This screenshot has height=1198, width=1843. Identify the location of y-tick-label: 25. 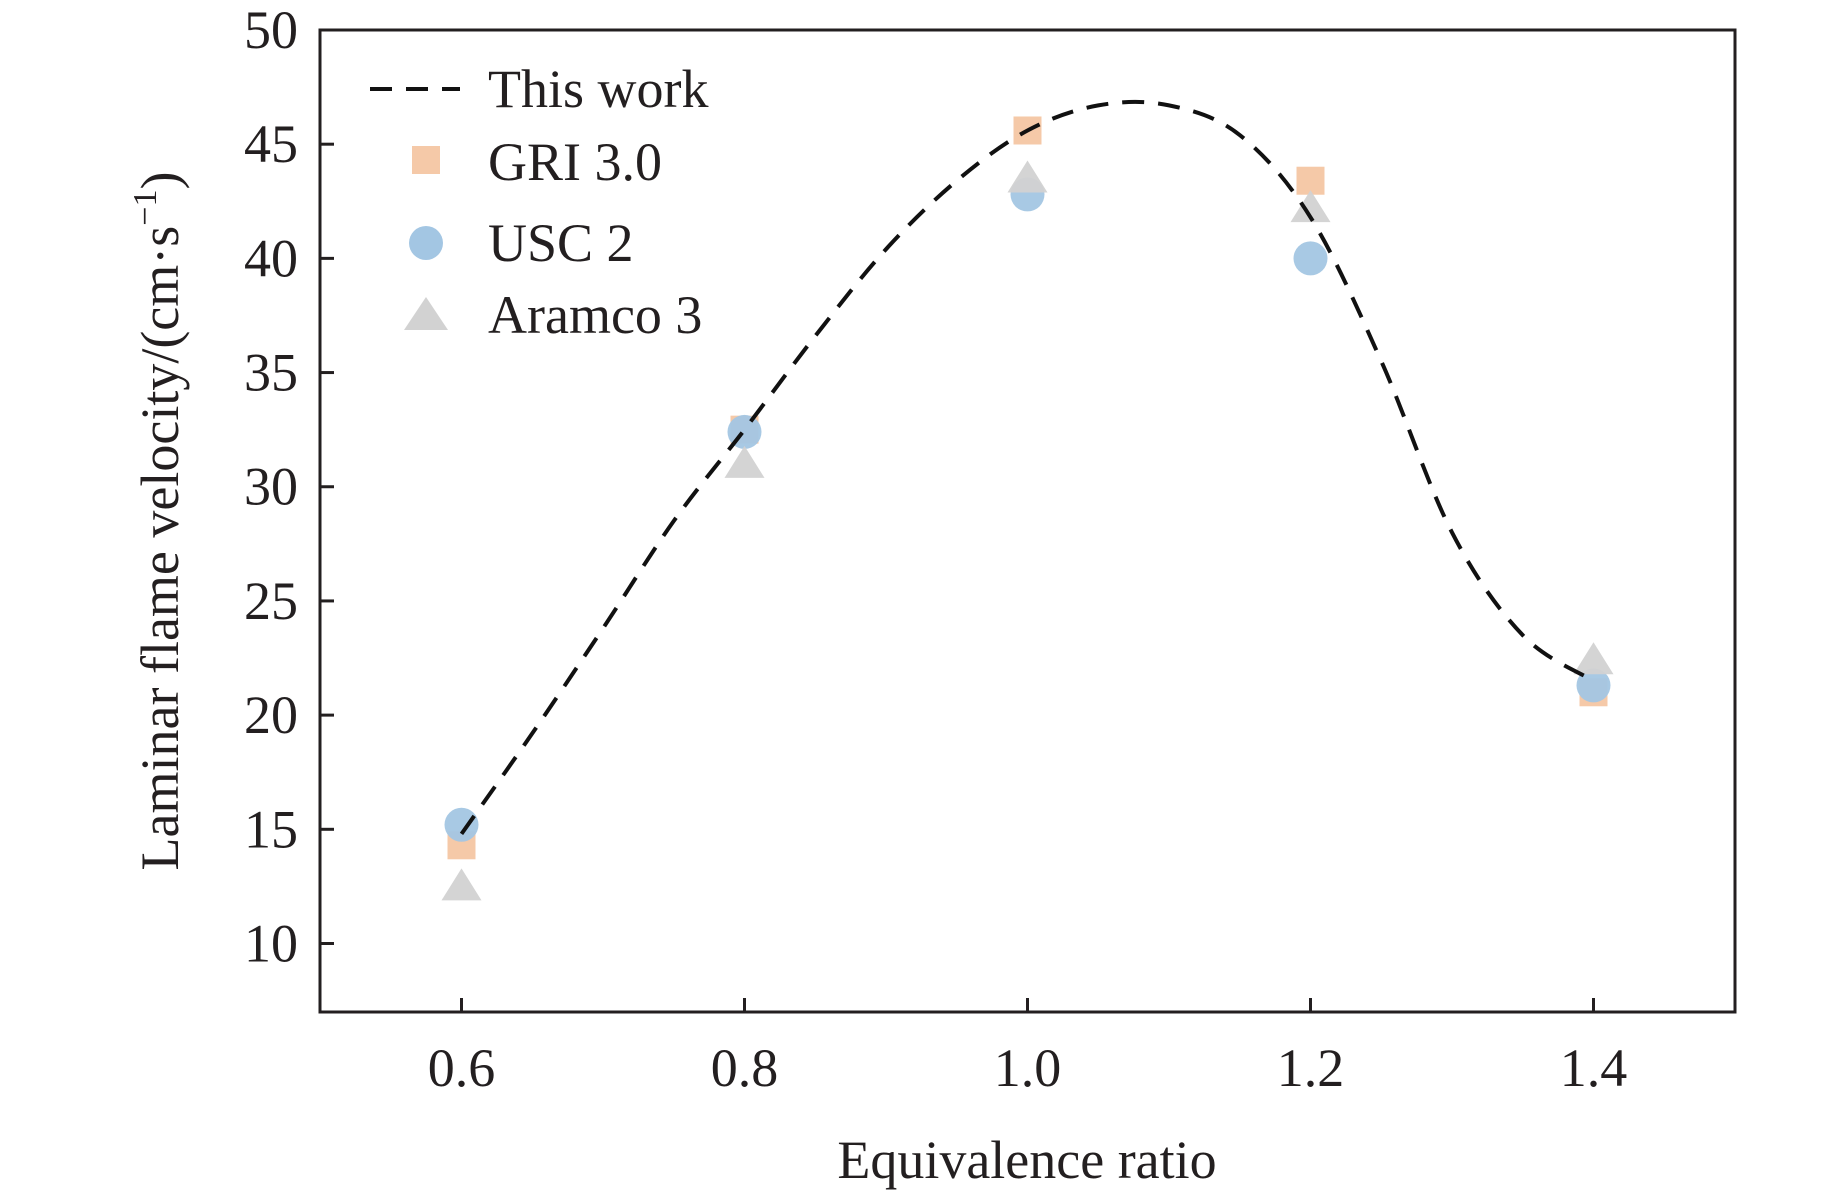
(271, 601).